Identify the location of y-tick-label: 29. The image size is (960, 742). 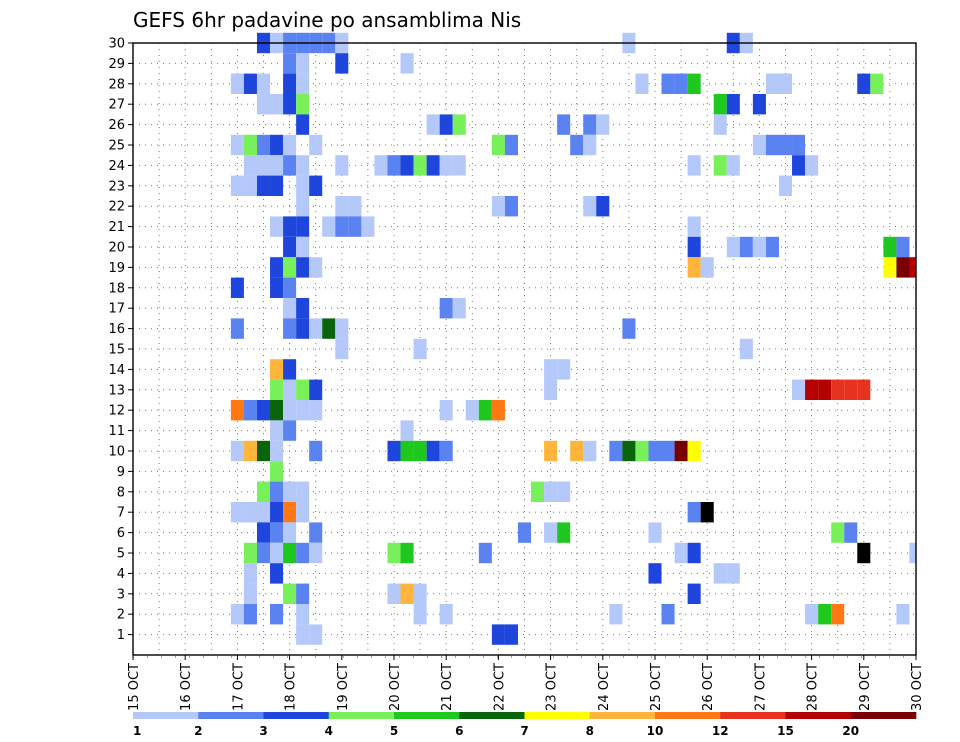
(116, 64).